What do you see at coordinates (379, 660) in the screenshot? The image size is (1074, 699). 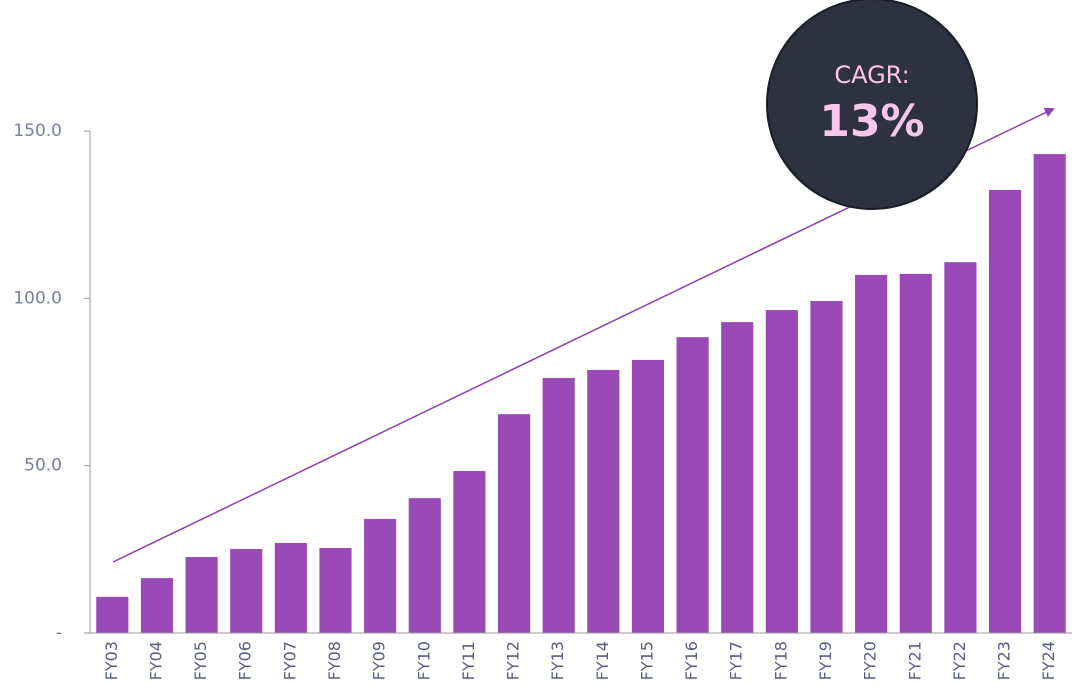 I see `x-tick-label: FY09` at bounding box center [379, 660].